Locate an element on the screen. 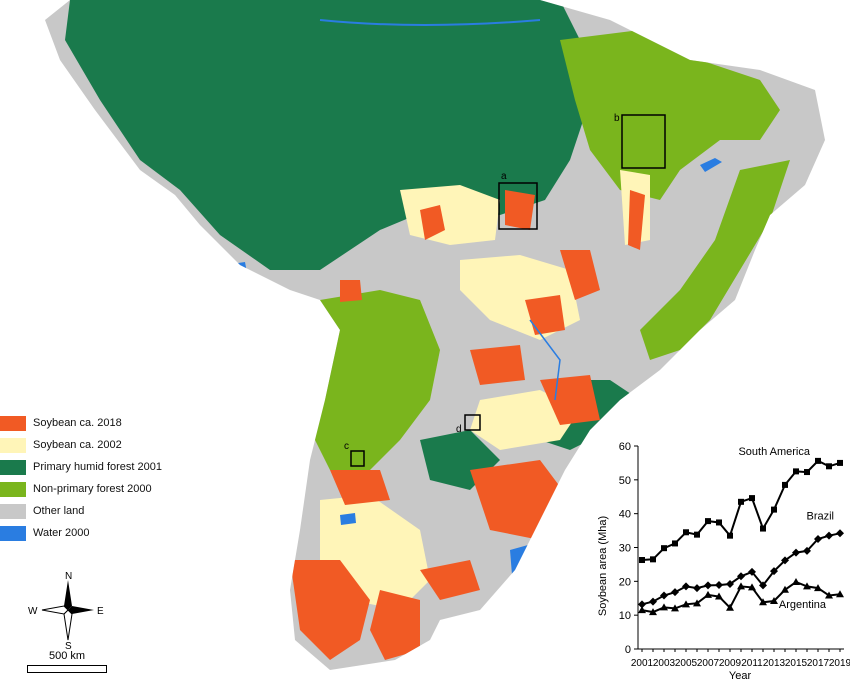 The height and width of the screenshot is (681, 850). legend-swatch-primary-forest is located at coordinates (13, 467).